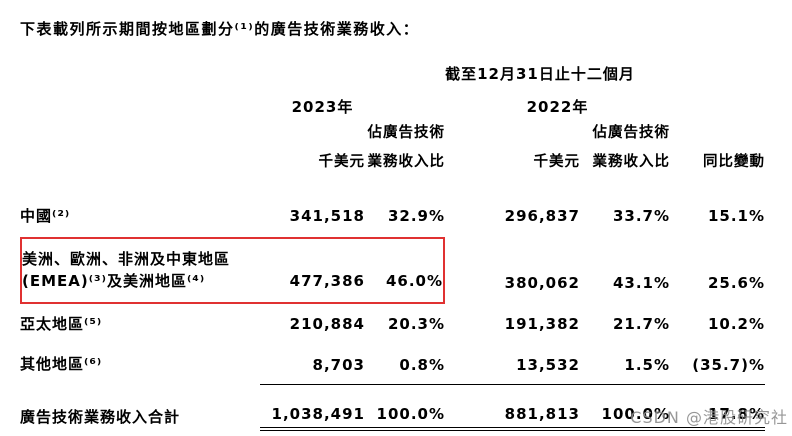  Describe the element at coordinates (512, 415) in the screenshot. I see `total-usd-2022: 881,813` at that location.